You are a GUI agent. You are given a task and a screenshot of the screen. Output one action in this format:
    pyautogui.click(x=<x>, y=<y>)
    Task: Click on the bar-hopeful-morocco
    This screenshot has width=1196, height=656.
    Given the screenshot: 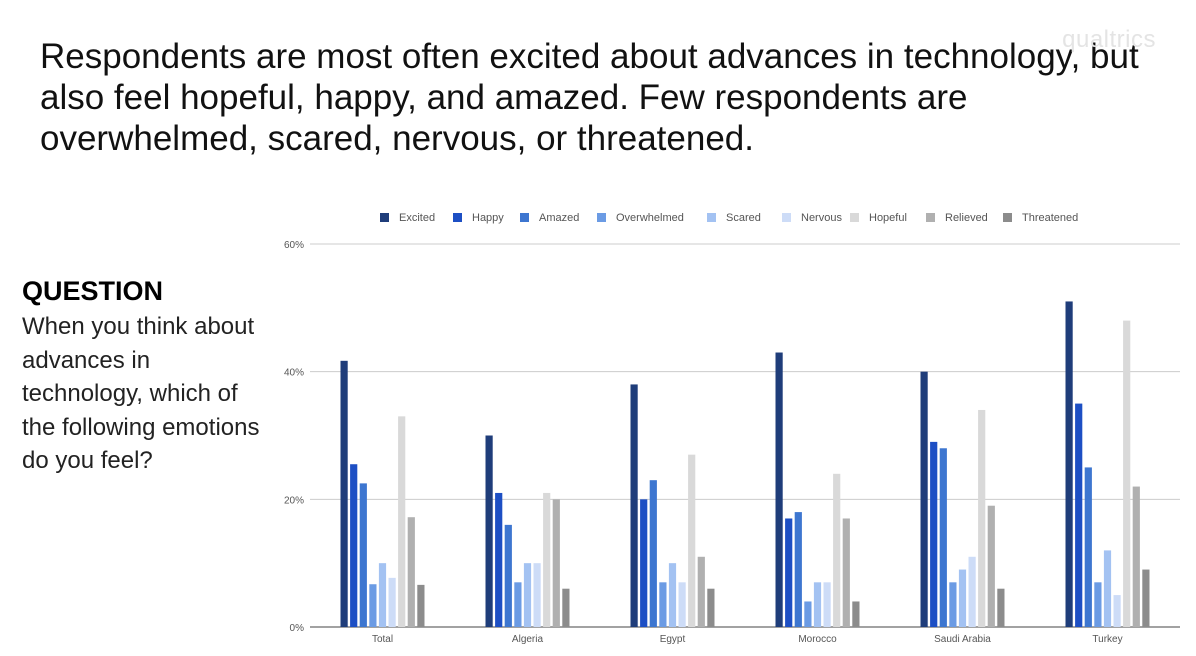 What is the action you would take?
    pyautogui.click(x=837, y=550)
    